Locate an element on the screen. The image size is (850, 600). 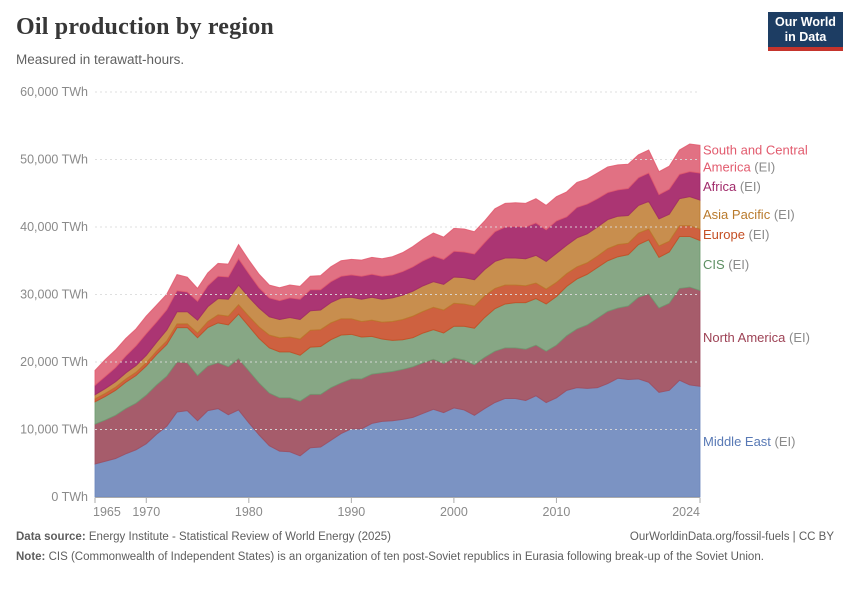
x-tick-label: 2024 is located at coordinates (686, 512).